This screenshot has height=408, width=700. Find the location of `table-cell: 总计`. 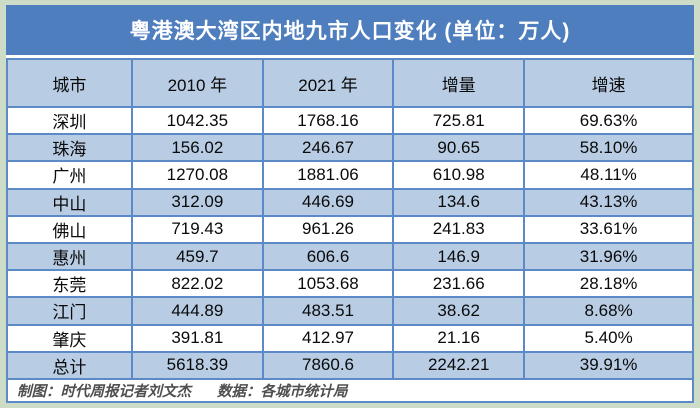

table-cell: 总计 is located at coordinates (69, 365).